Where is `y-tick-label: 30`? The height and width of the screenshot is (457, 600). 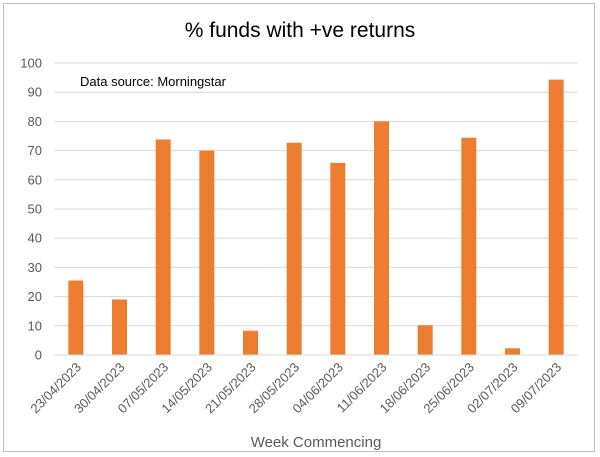
y-tick-label: 30 is located at coordinates (35, 267).